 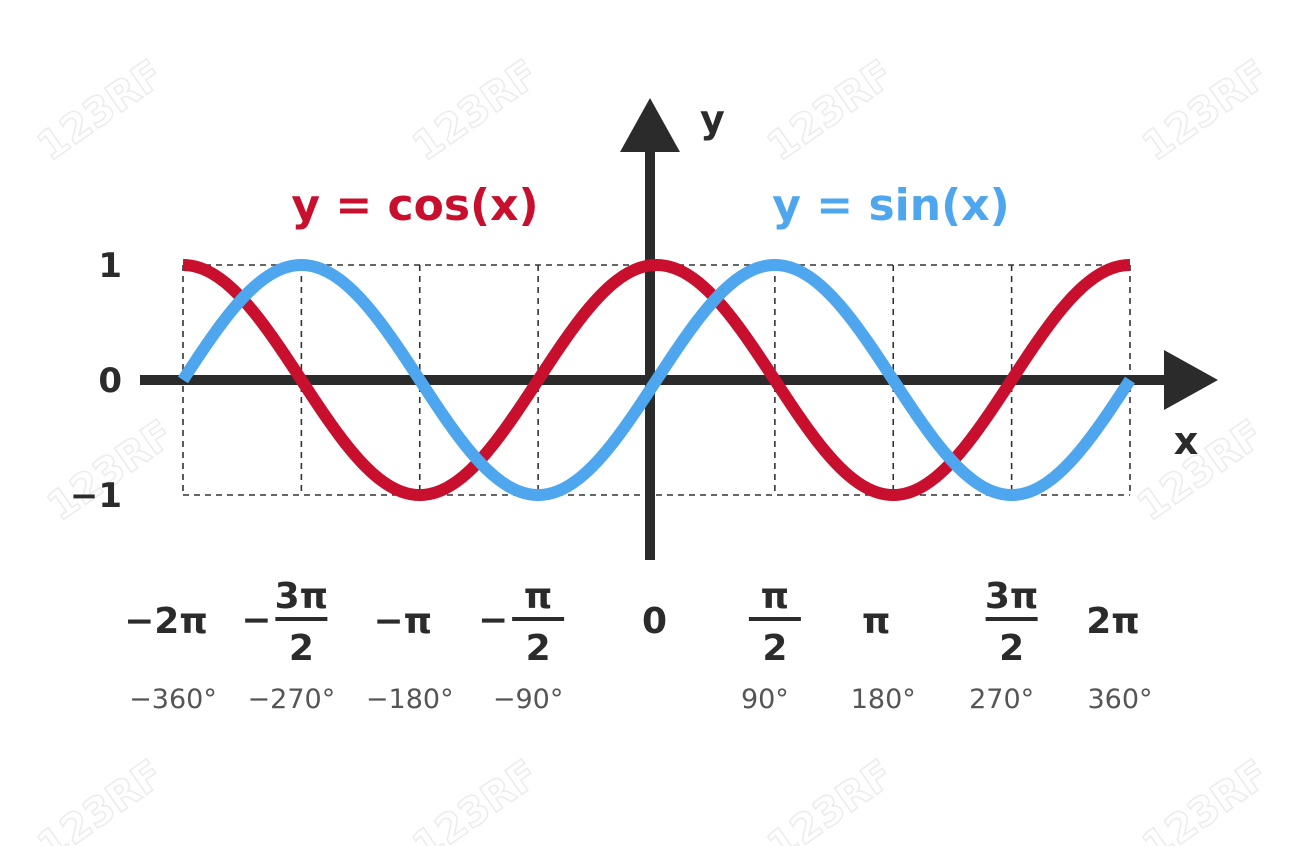 What do you see at coordinates (1186, 441) in the screenshot?
I see `x-axis-label: x` at bounding box center [1186, 441].